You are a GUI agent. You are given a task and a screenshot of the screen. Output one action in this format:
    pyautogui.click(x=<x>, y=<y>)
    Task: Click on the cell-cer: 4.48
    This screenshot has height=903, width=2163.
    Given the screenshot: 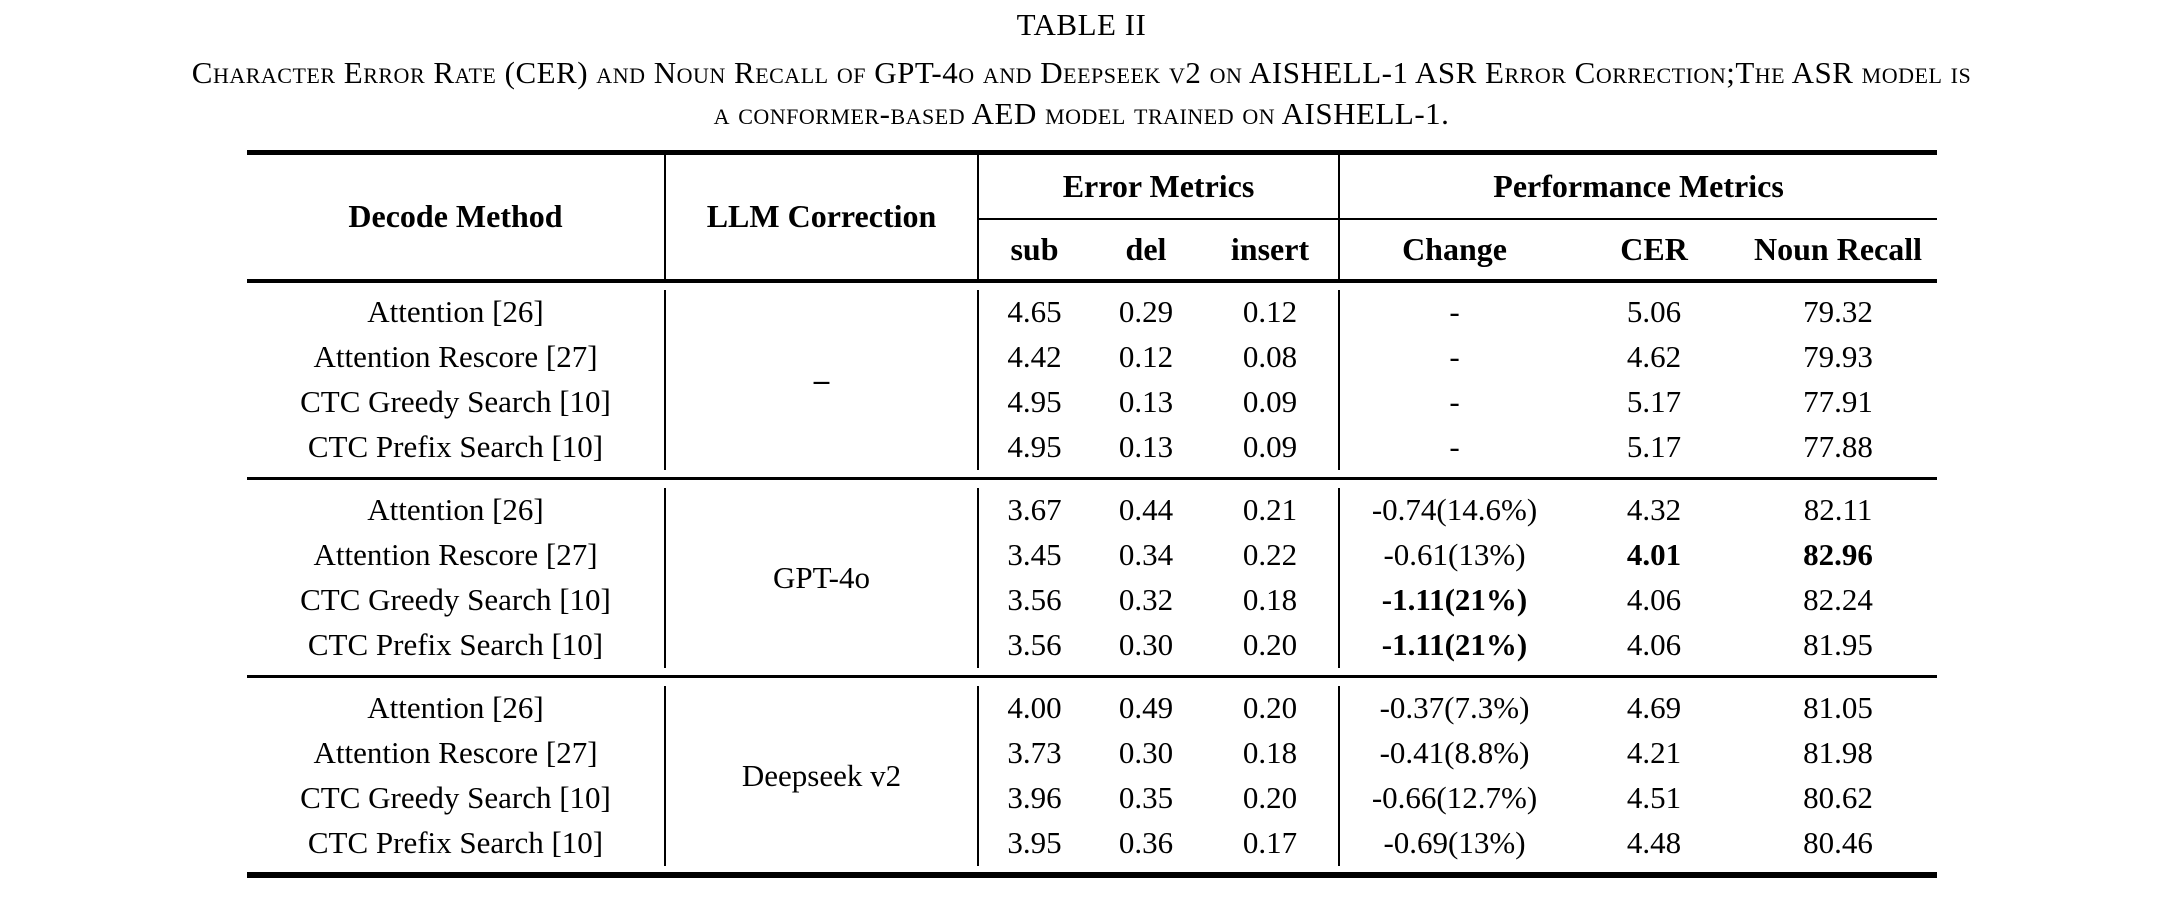 What is the action you would take?
    pyautogui.click(x=1654, y=842)
    